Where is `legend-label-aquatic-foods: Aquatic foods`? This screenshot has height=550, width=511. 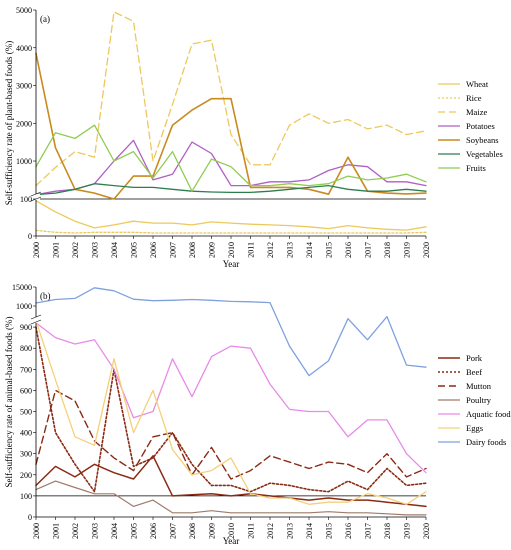
legend-label-aquatic-foods: Aquatic foods is located at coordinates (488, 414).